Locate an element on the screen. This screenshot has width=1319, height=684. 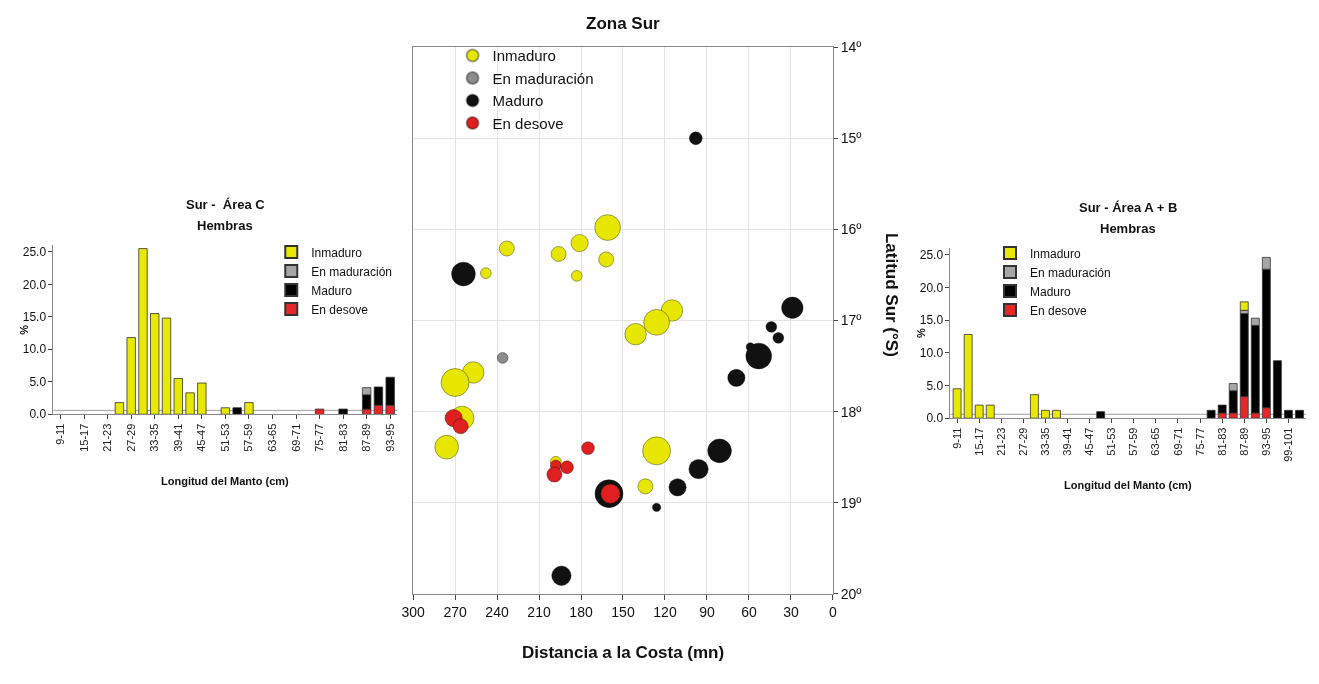
chart-title: Zona Sur is located at coordinates (623, 23).